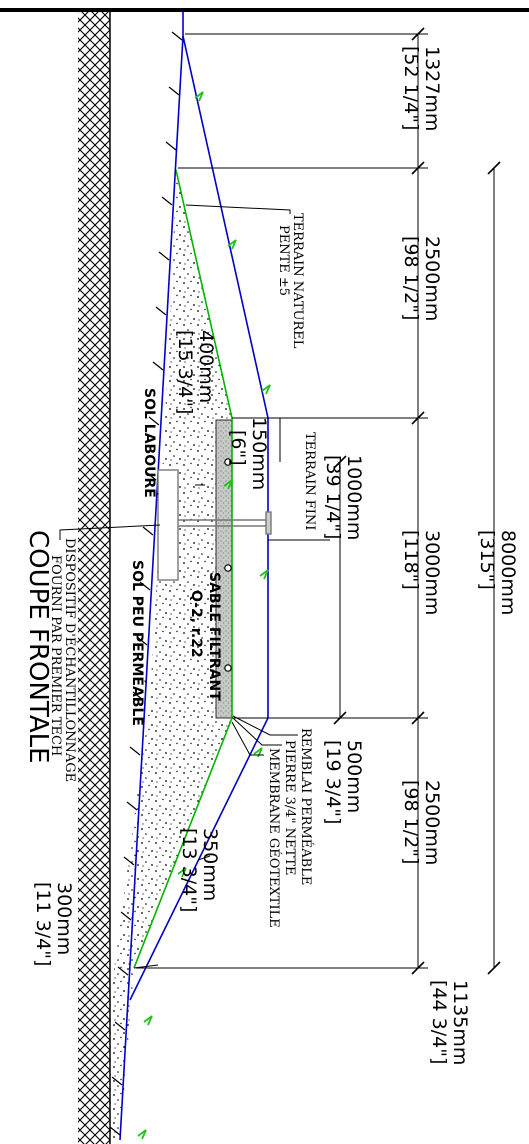 The width and height of the screenshot is (529, 1144). I want to click on label-sol-laboure: SOL LABOURÉ, so click(149, 443).